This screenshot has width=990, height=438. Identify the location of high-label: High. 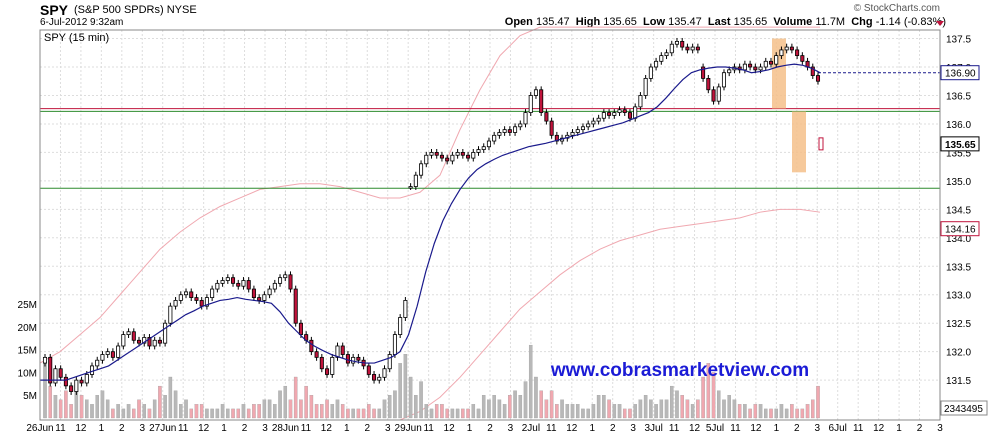
(588, 22).